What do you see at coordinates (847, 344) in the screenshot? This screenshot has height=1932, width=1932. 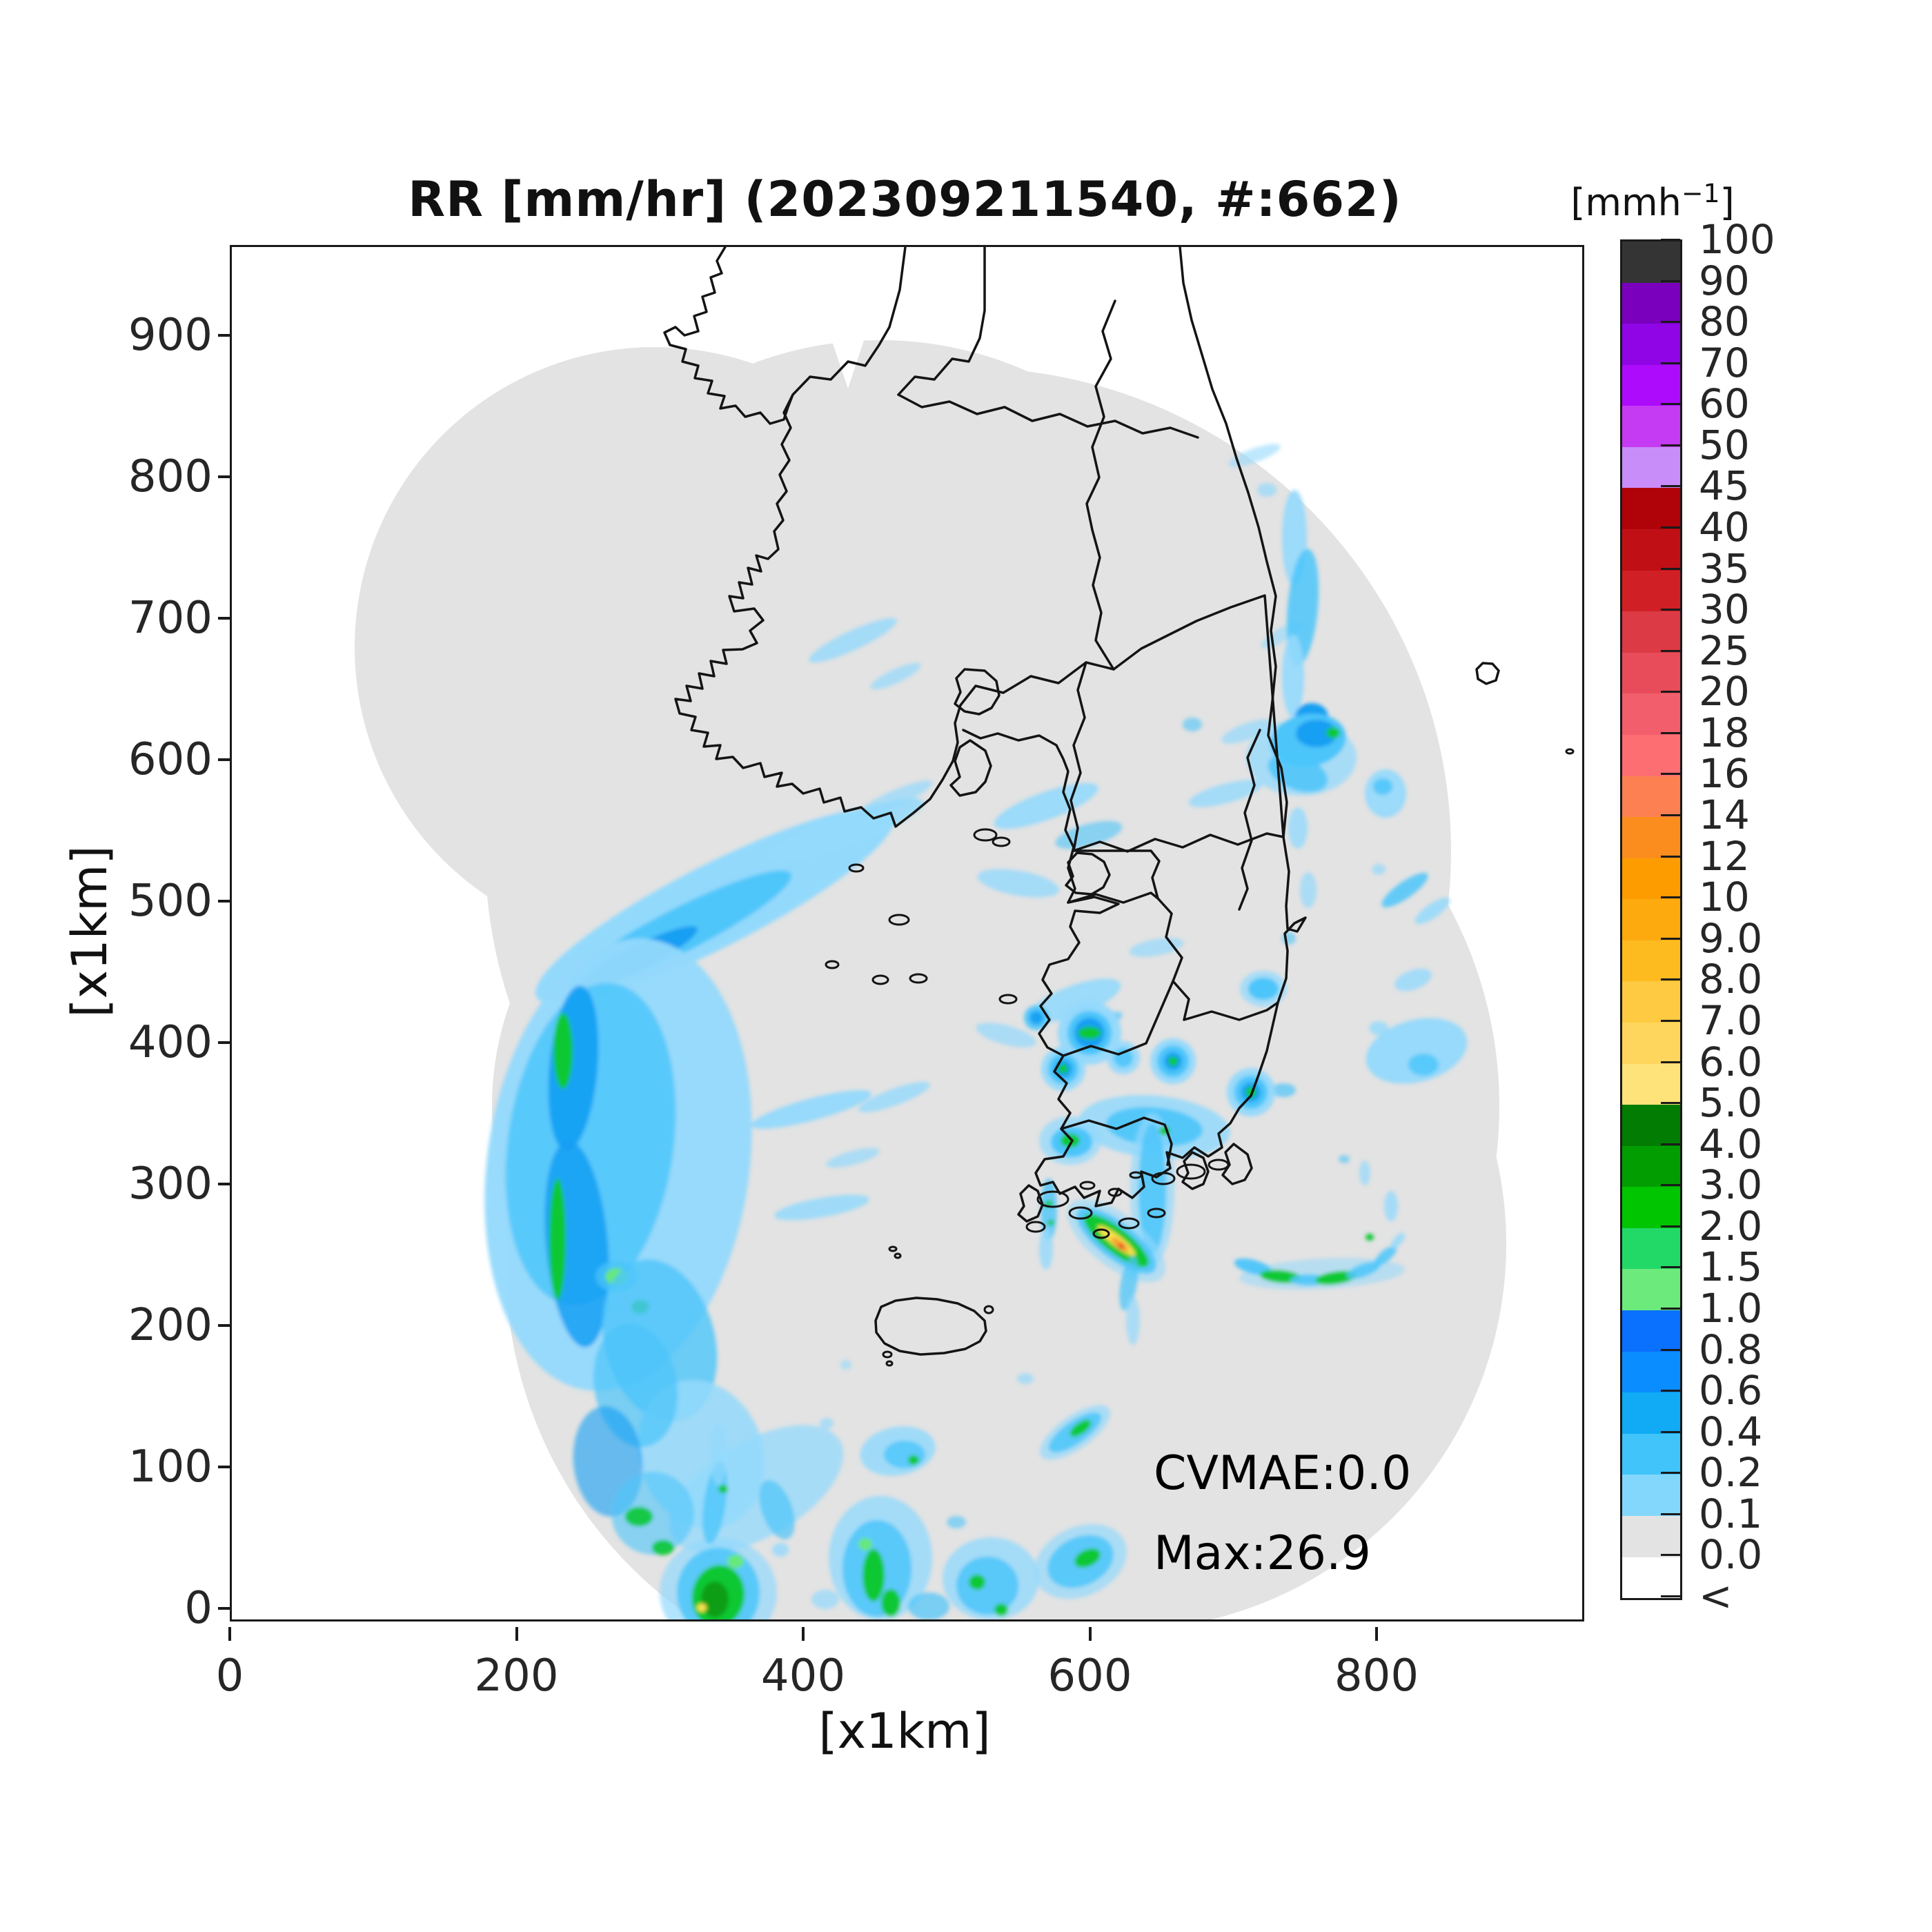 I see `coverage-gap-notch` at bounding box center [847, 344].